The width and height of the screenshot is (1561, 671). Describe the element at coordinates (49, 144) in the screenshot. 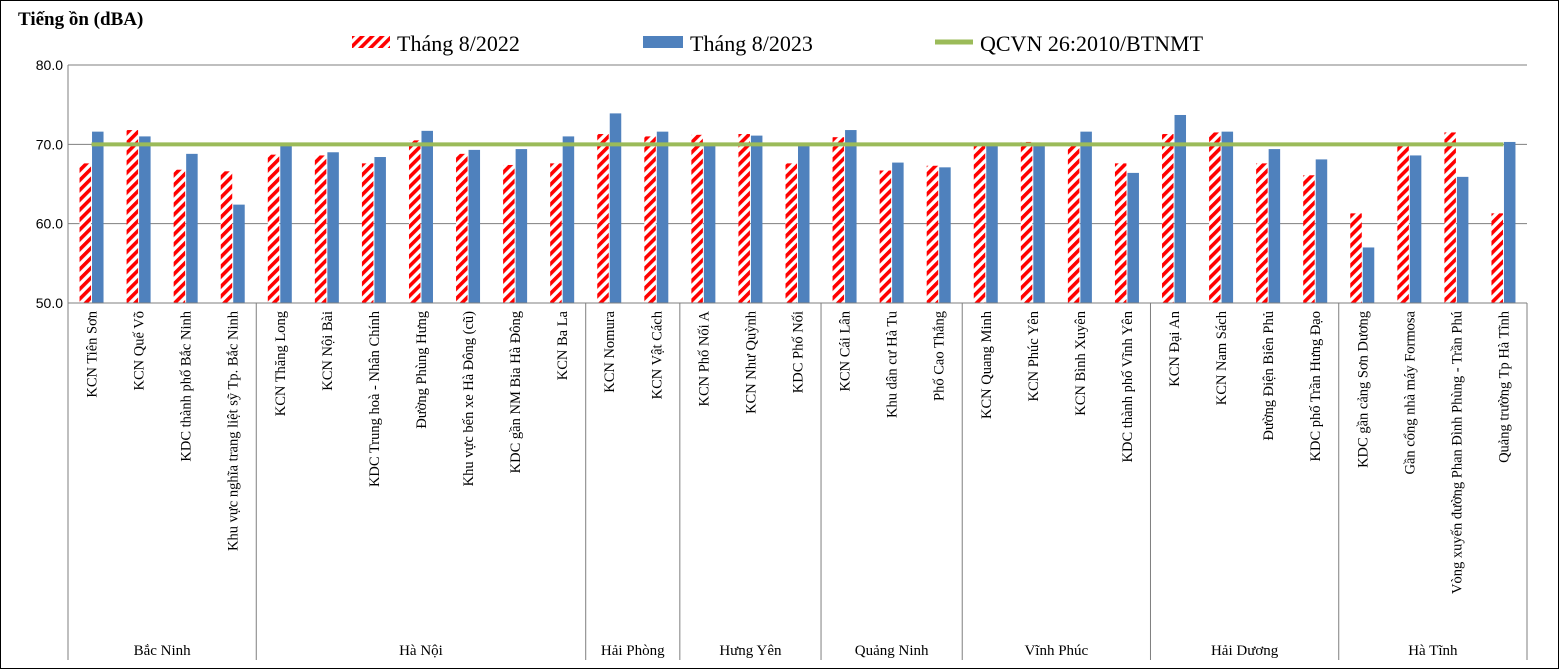

I see `y-tick-label: 70.0` at that location.